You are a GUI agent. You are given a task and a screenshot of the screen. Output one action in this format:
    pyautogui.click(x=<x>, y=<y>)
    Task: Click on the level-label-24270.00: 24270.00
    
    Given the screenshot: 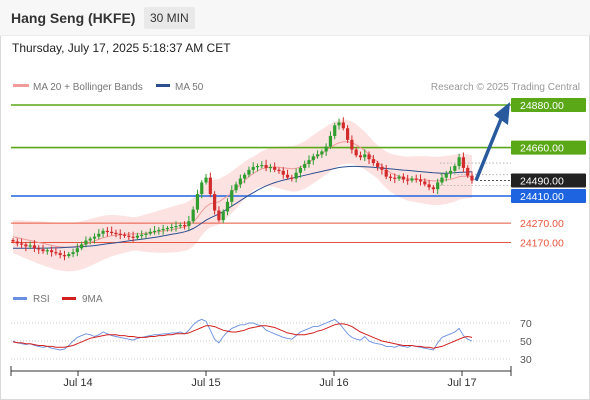 What is the action you would take?
    pyautogui.click(x=542, y=224)
    